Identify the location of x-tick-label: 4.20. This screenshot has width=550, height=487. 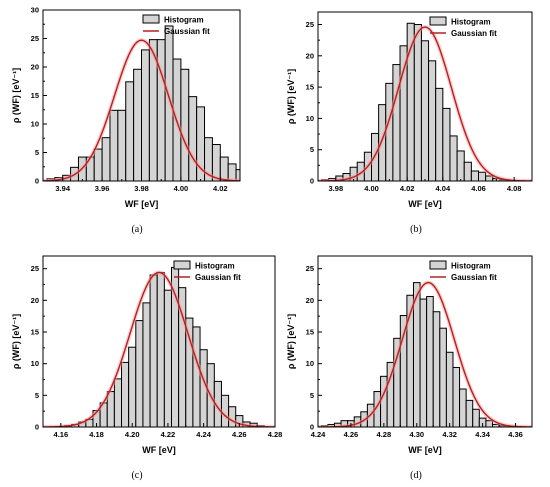
(132, 434).